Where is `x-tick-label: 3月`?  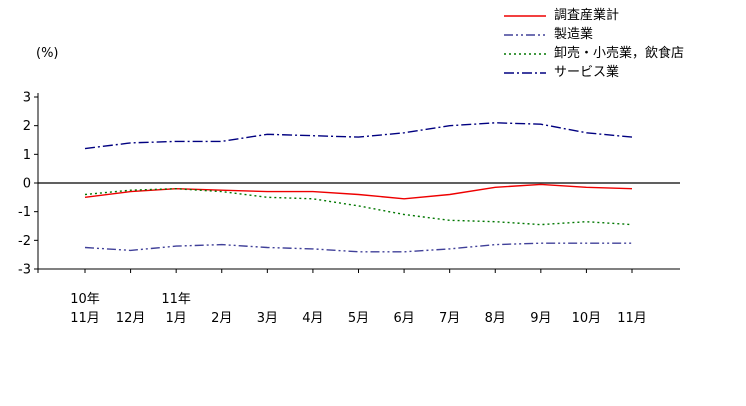
x-tick-label: 3月 is located at coordinates (267, 318).